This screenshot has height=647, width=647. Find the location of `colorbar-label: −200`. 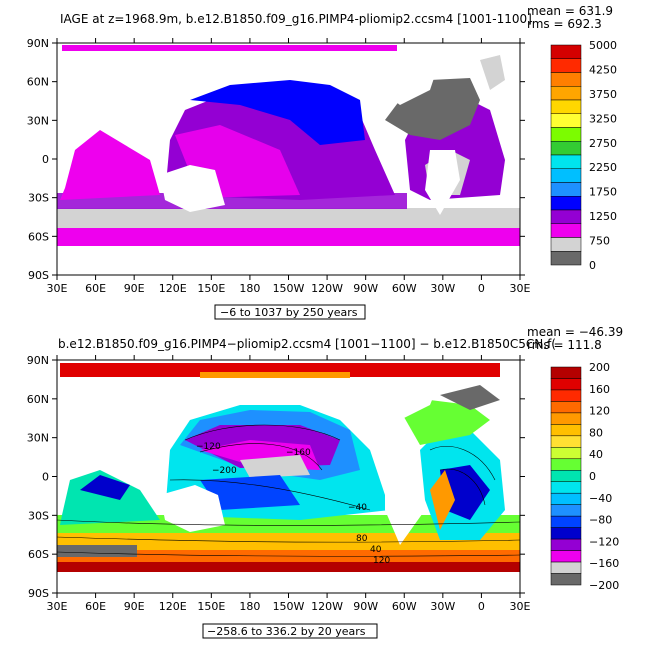

colorbar-label: −200 is located at coordinates (604, 585).